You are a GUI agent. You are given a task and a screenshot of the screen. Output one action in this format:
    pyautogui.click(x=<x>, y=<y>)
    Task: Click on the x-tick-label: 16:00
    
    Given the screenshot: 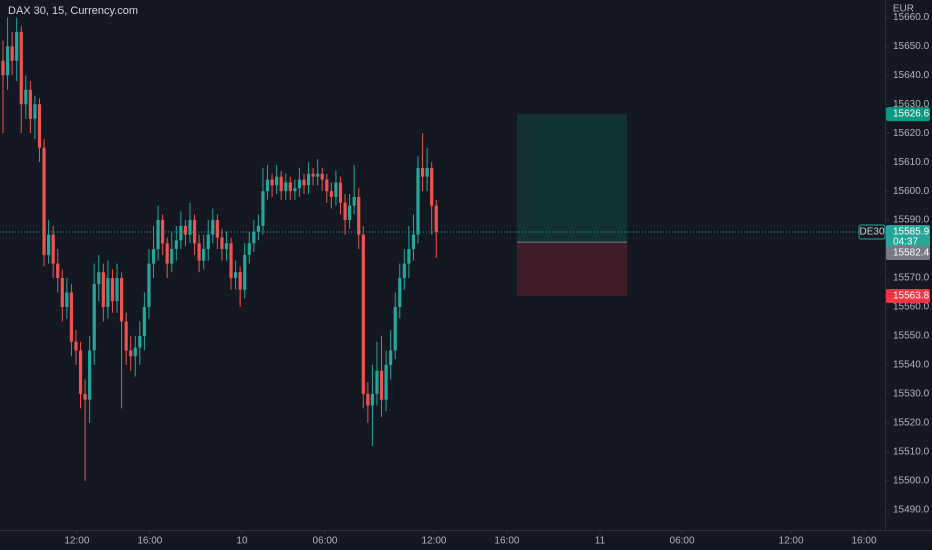 What is the action you would take?
    pyautogui.click(x=149, y=541)
    